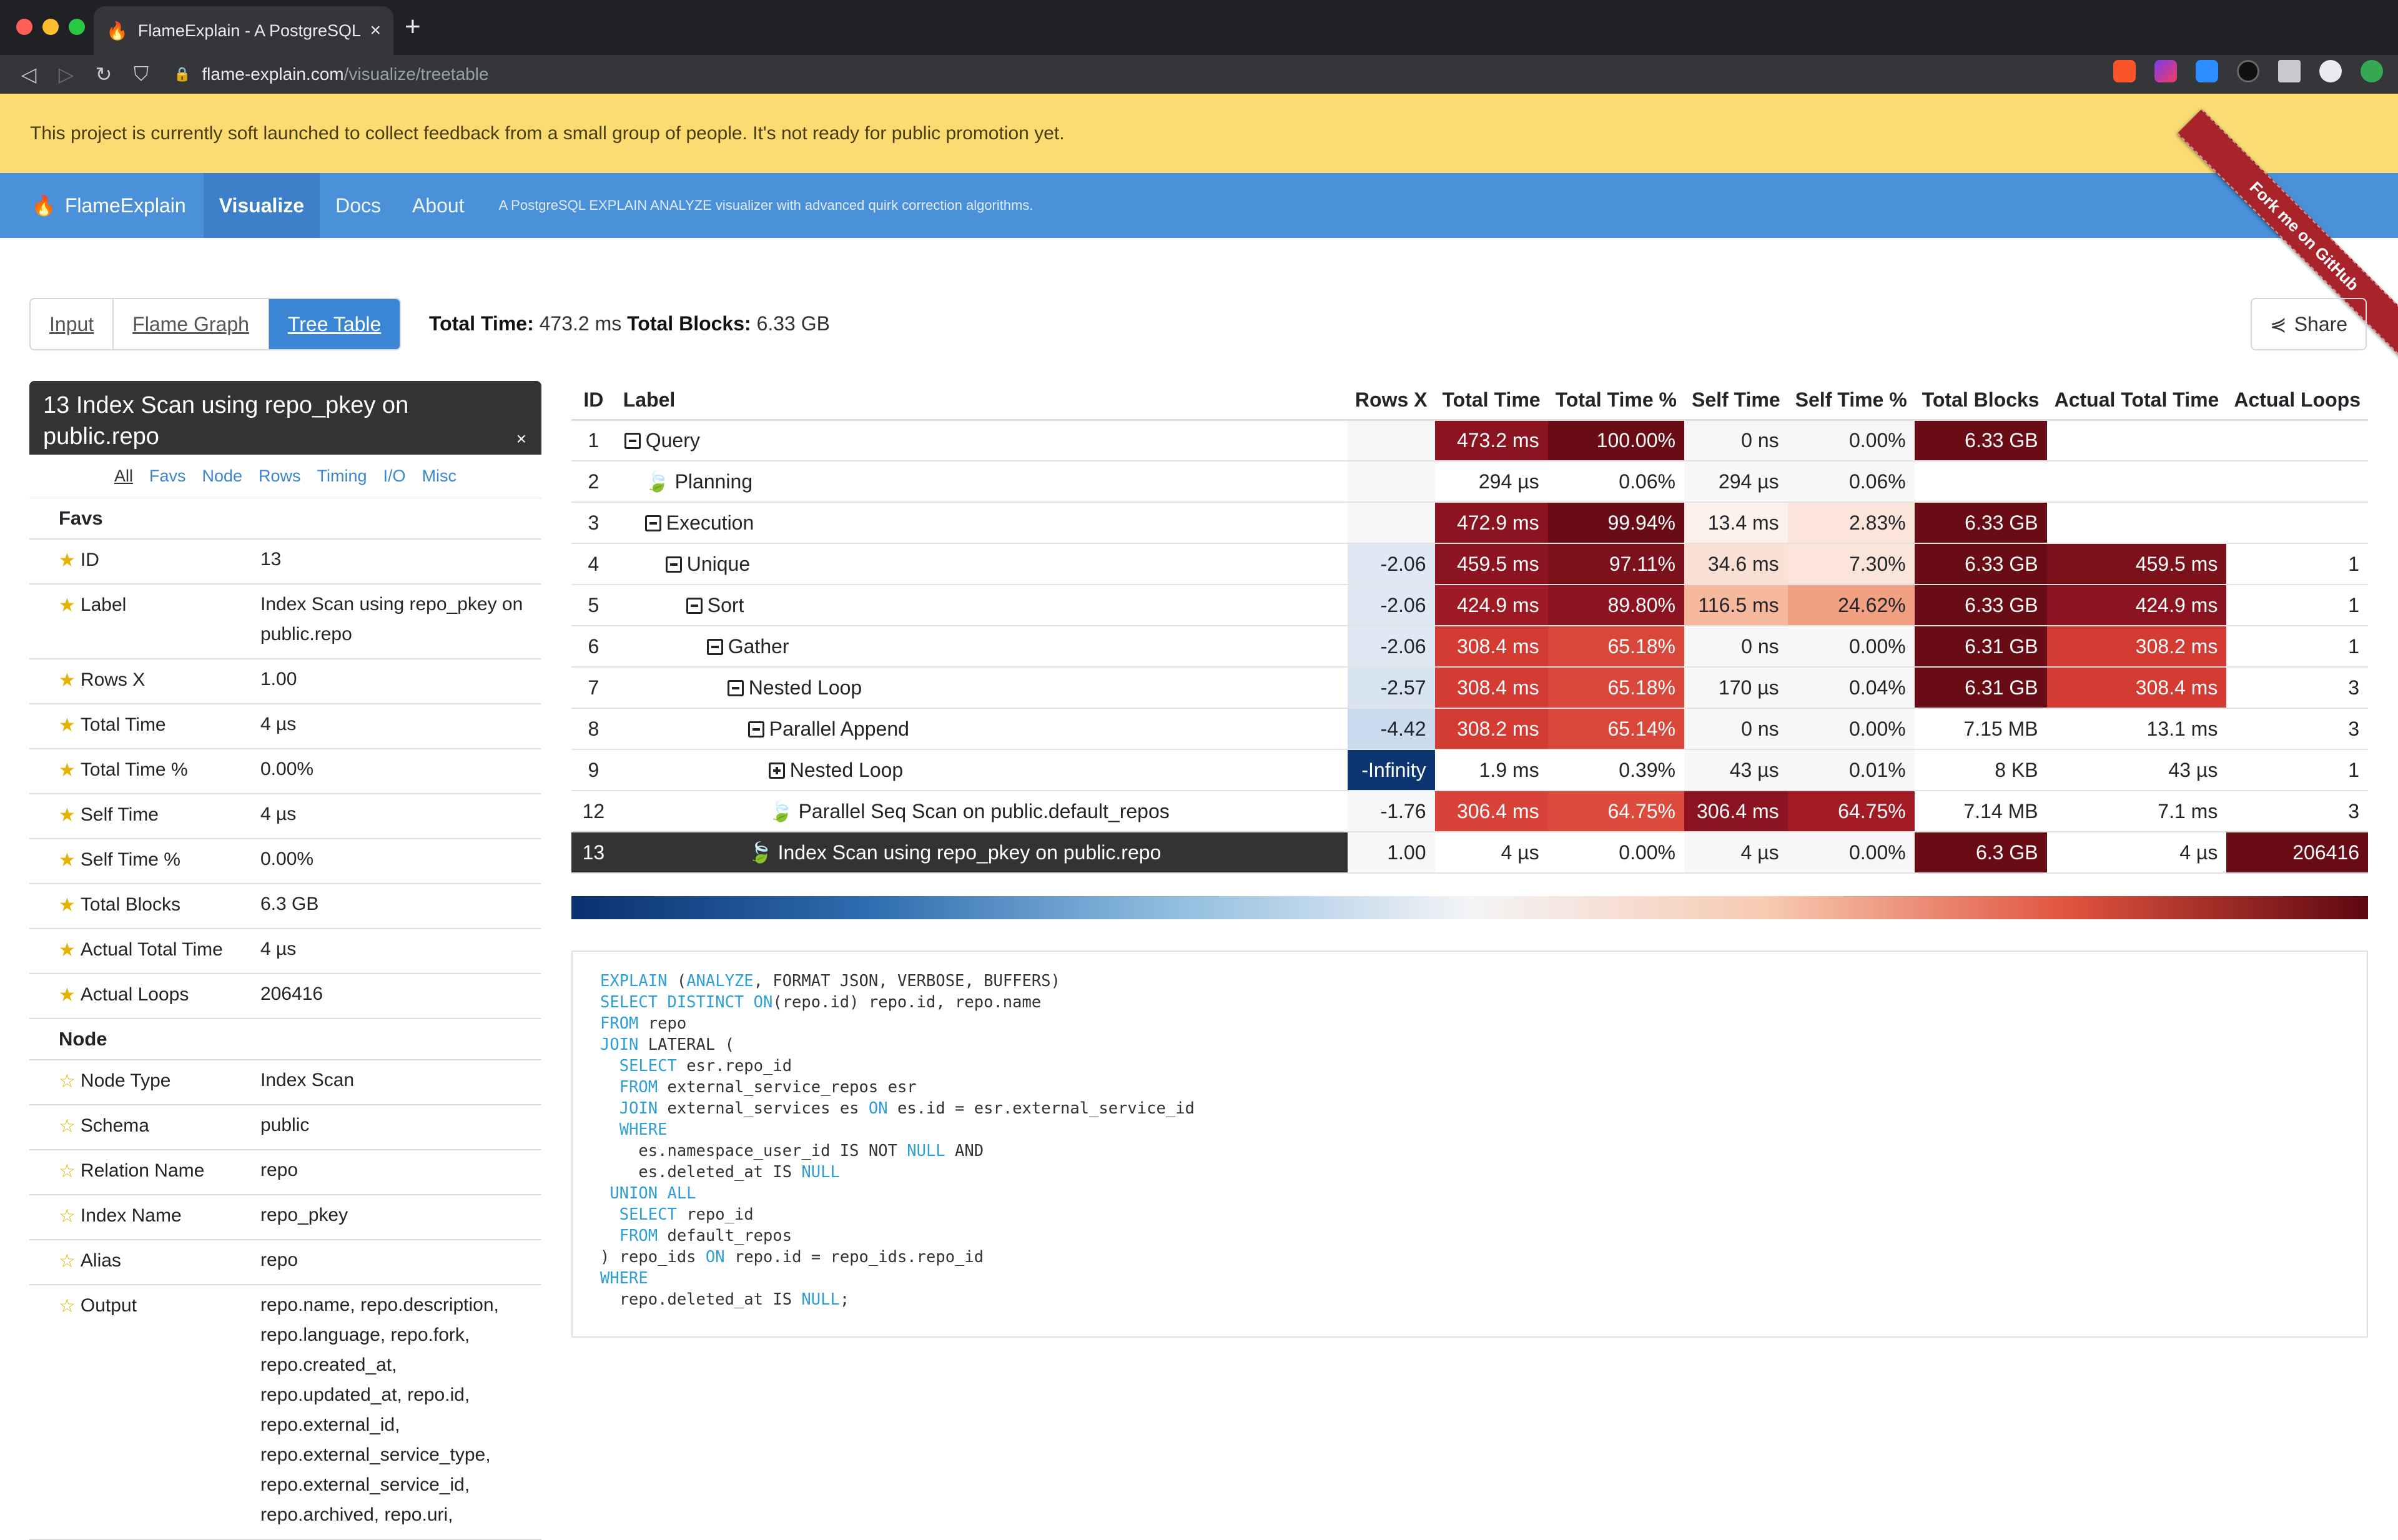  I want to click on nav-about: About, so click(439, 205).